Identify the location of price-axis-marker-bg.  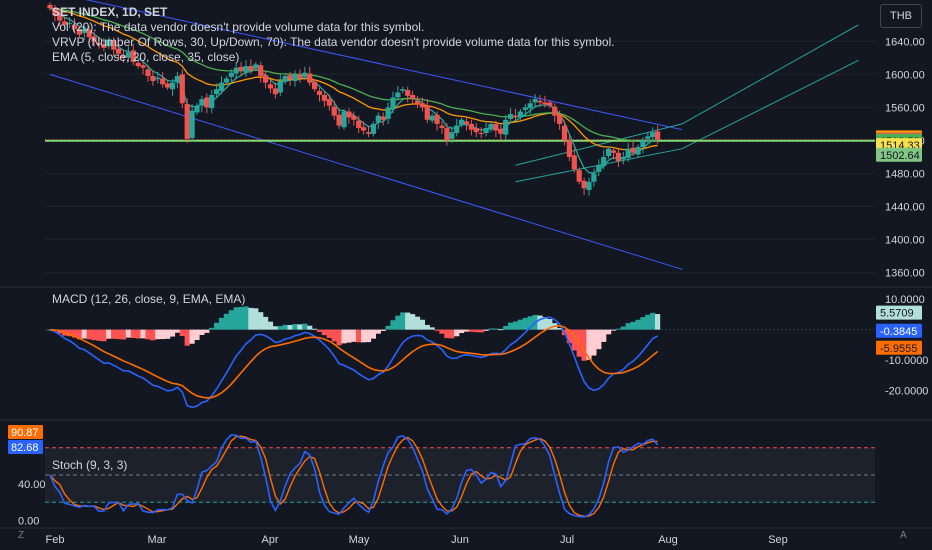
(899, 154).